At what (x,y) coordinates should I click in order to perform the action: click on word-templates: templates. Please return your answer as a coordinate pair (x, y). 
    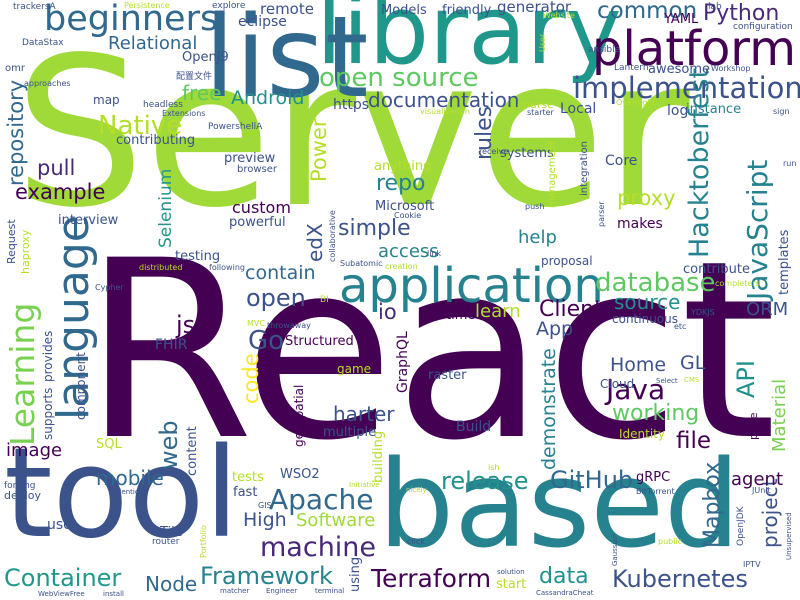
    Looking at the image, I should click on (784, 262).